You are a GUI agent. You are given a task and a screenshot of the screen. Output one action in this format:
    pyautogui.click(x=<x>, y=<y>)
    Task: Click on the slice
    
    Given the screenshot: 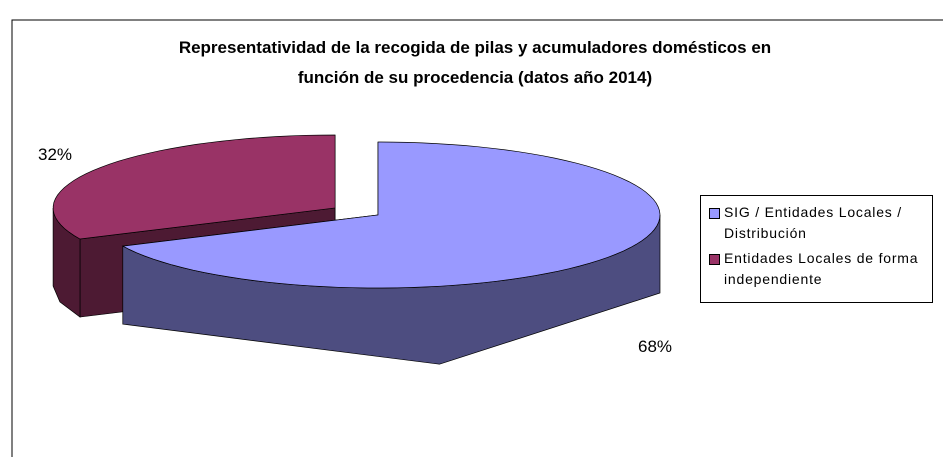 What is the action you would take?
    pyautogui.click(x=194, y=187)
    